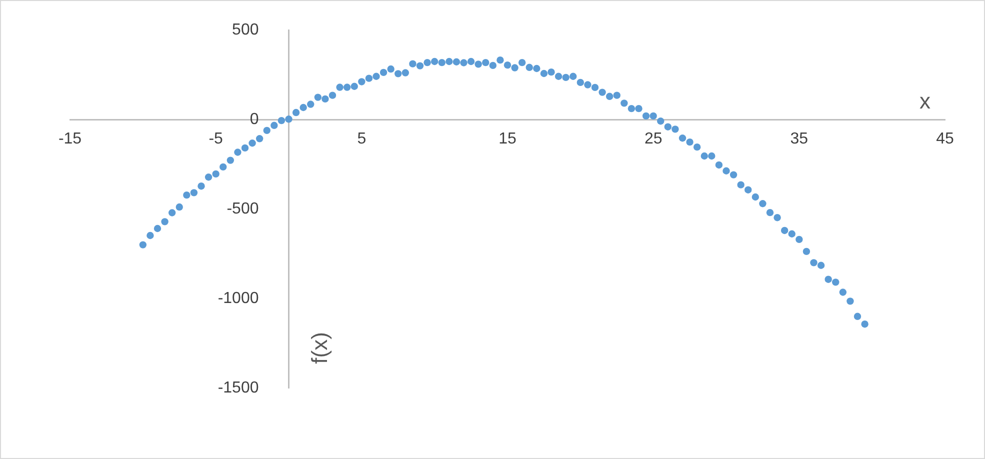 Image resolution: width=985 pixels, height=459 pixels. Describe the element at coordinates (507, 139) in the screenshot. I see `x-tick-label: 15` at that location.